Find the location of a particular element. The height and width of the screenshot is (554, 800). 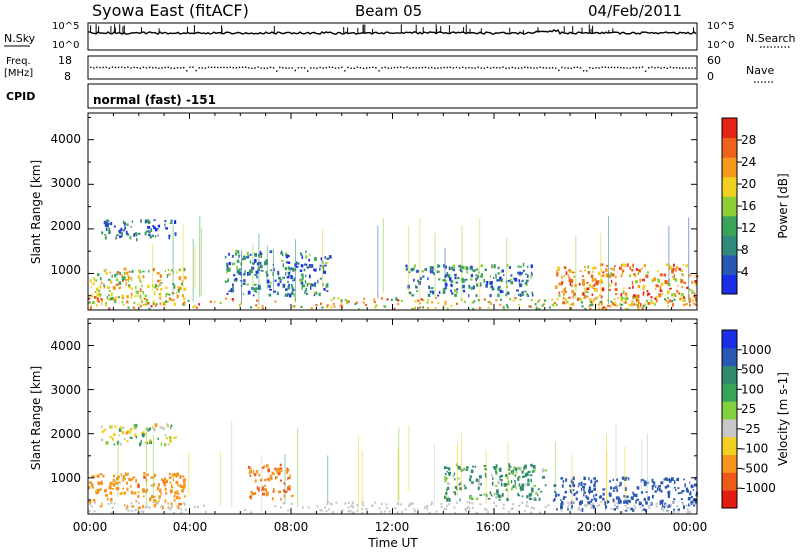

x-tick-20: 20:00 is located at coordinates (594, 527).